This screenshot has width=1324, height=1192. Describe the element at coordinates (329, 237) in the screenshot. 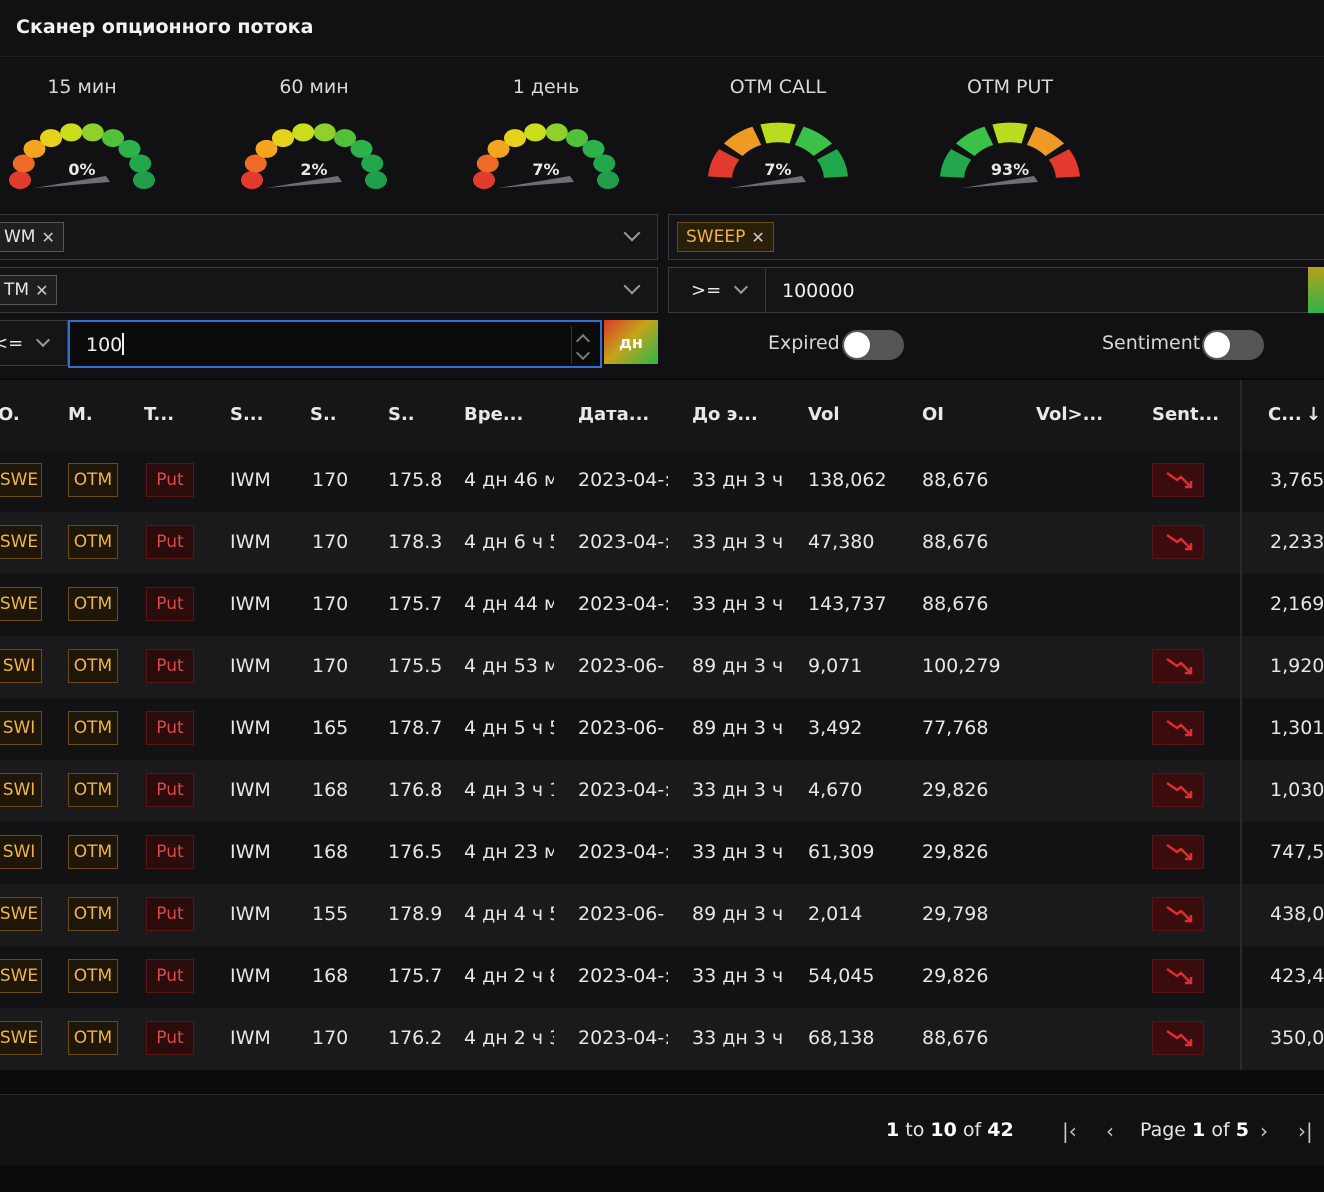

I see `symbol-select: WM ✕` at that location.